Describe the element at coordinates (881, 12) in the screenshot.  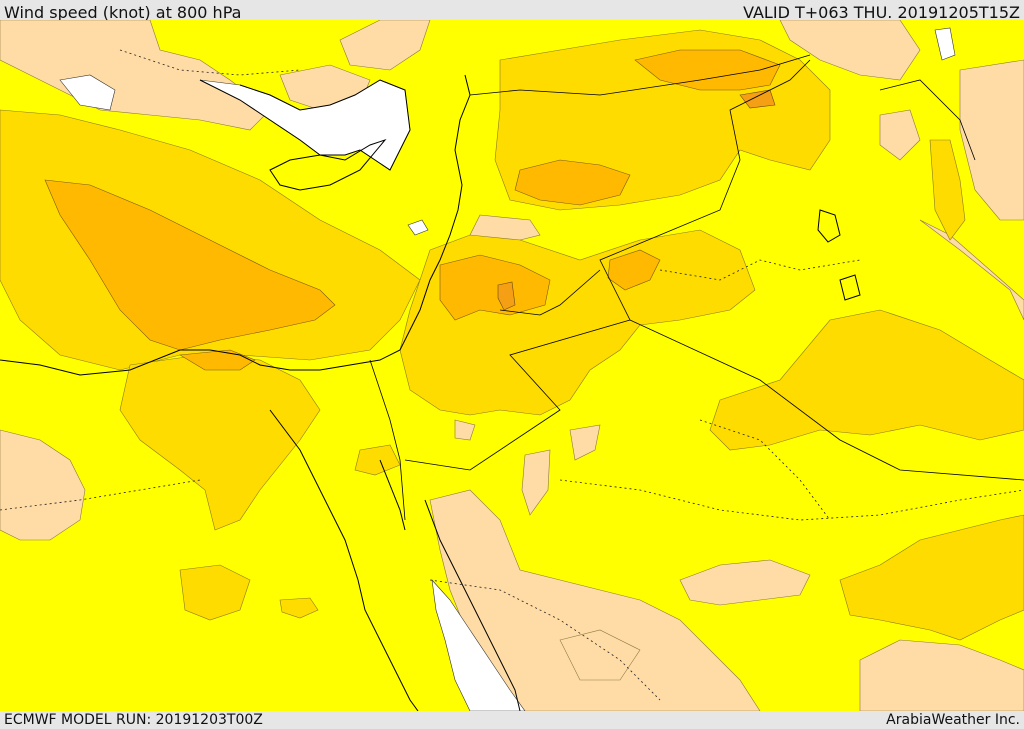
I see `valid-time-label: VALID T+063 THU. 20191205T15Z` at that location.